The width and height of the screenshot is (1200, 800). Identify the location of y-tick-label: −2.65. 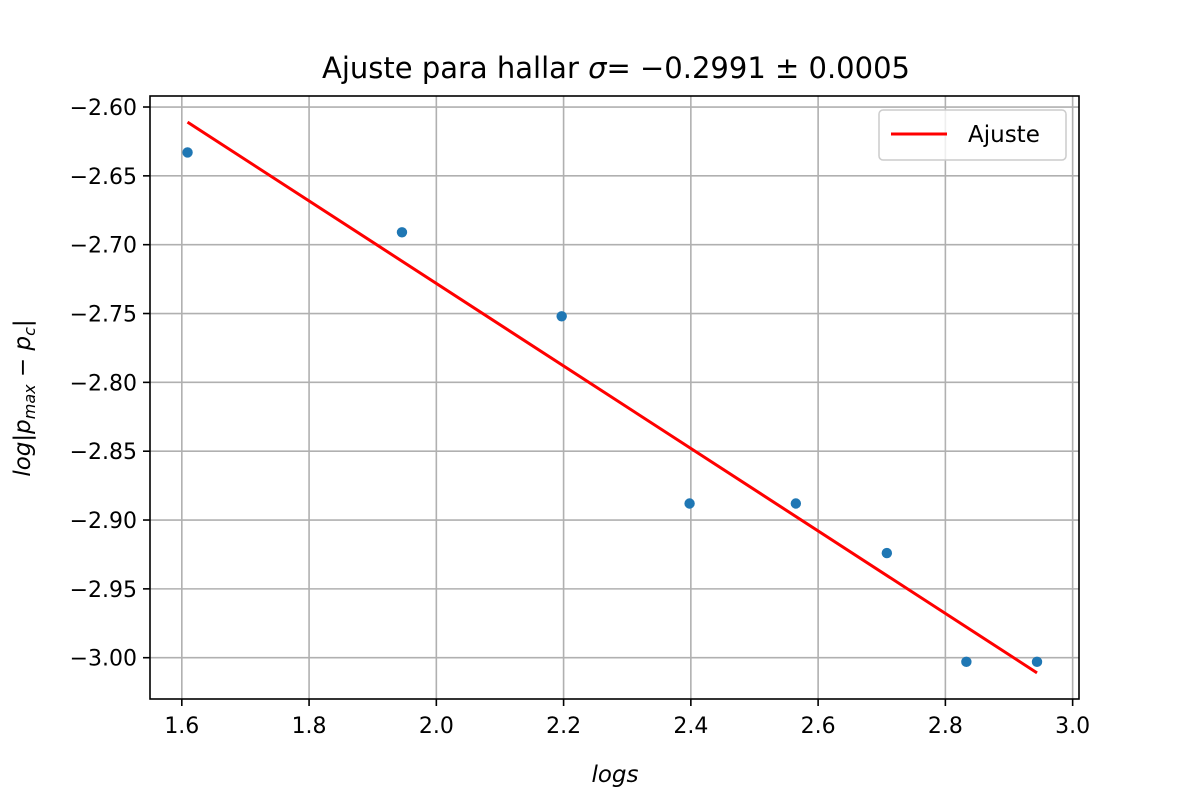
(103, 177).